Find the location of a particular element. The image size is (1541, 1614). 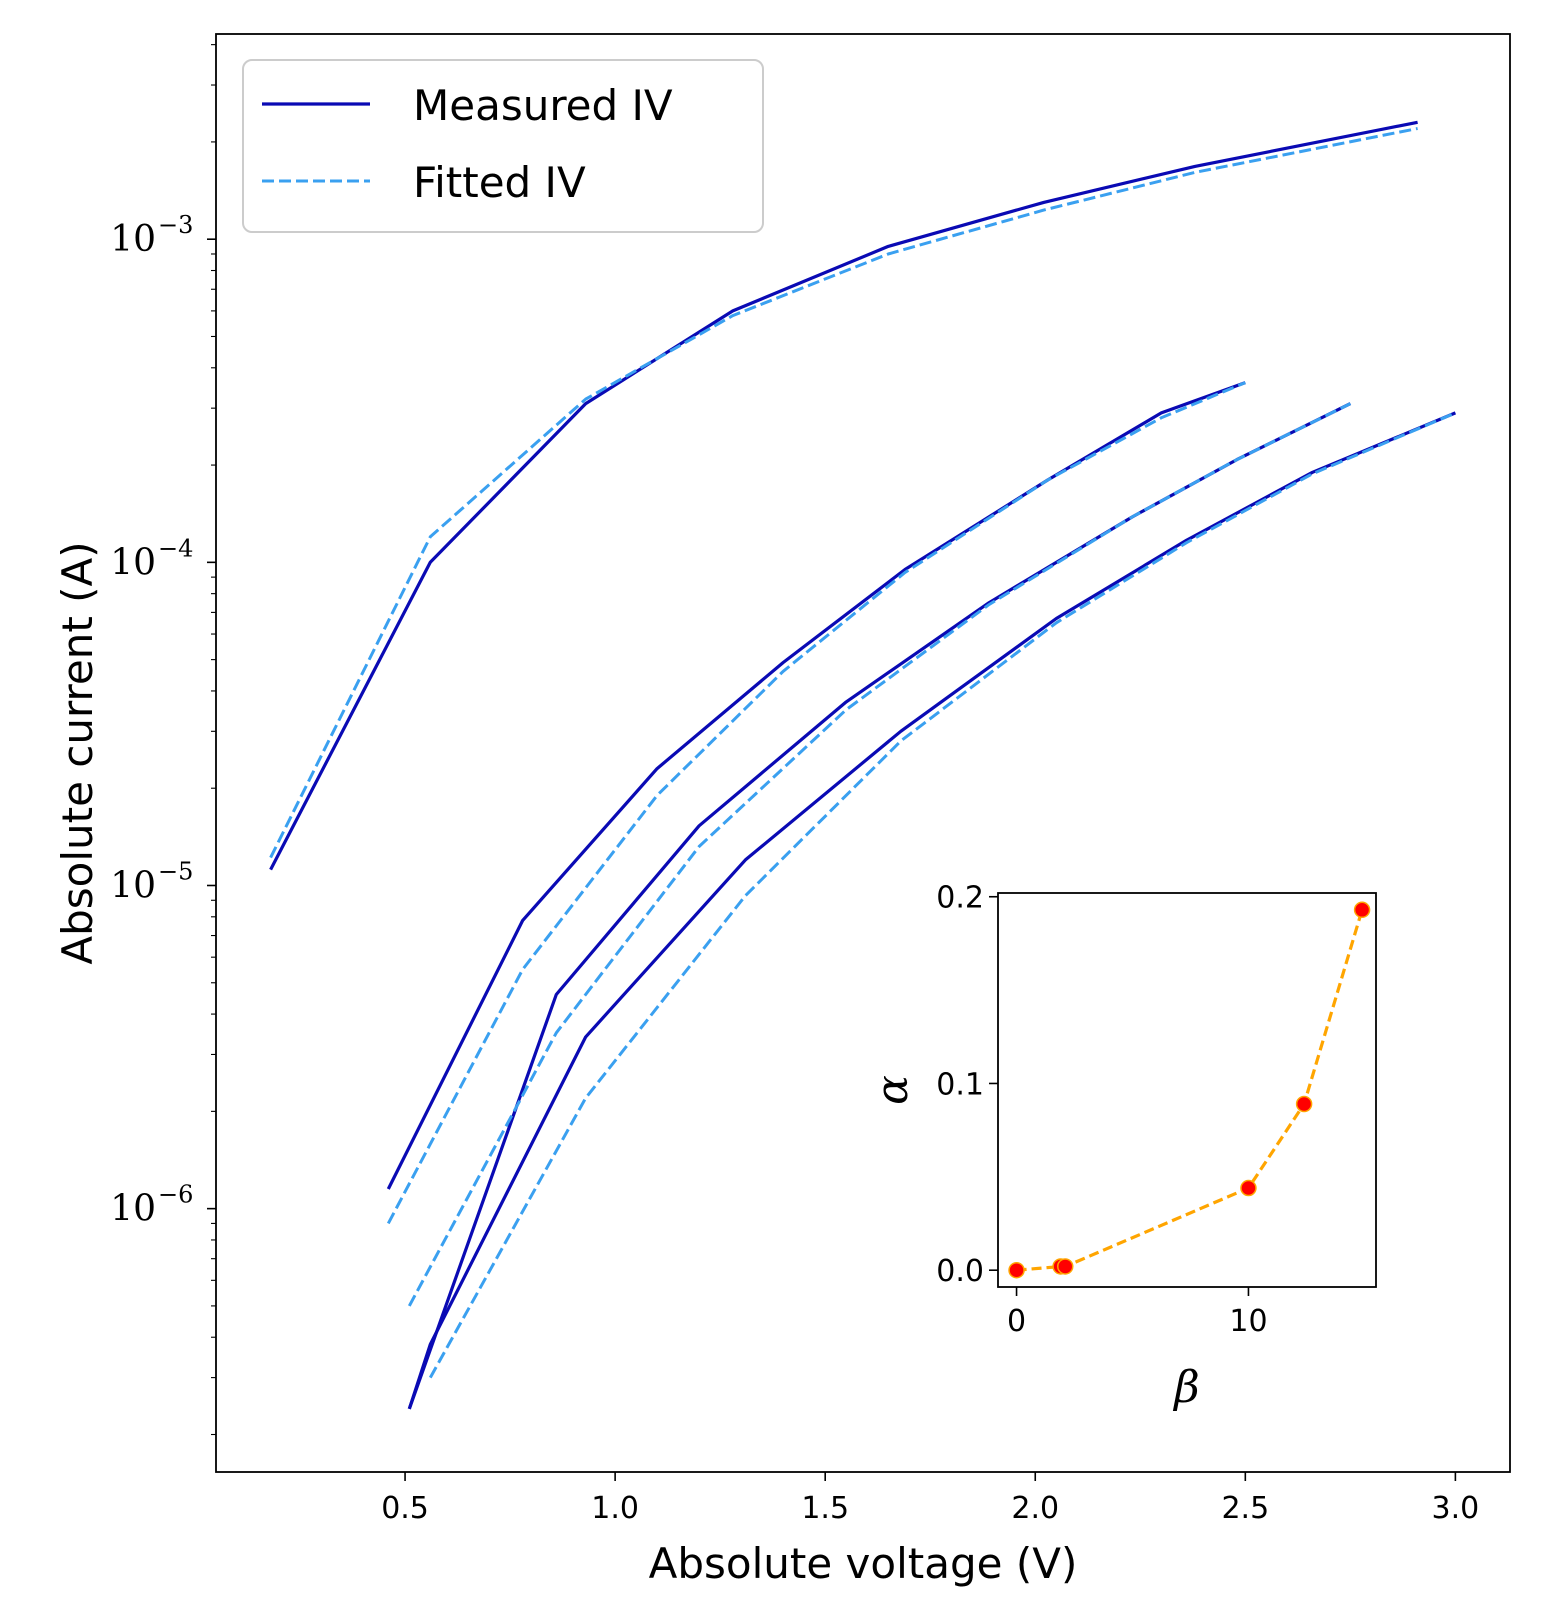

legend-frame is located at coordinates (503, 146).